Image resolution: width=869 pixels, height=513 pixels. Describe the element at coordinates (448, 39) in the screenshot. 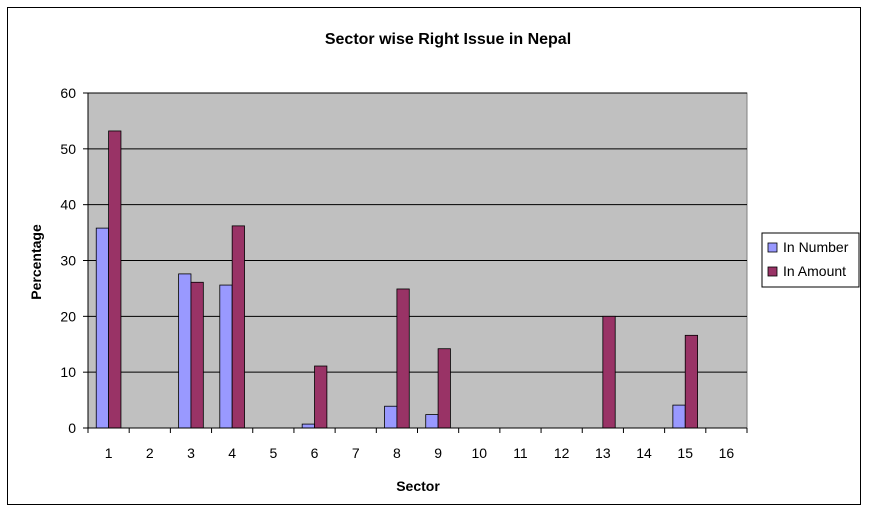

I see `chart-title: Sector wise Right Issue in Nepal` at that location.